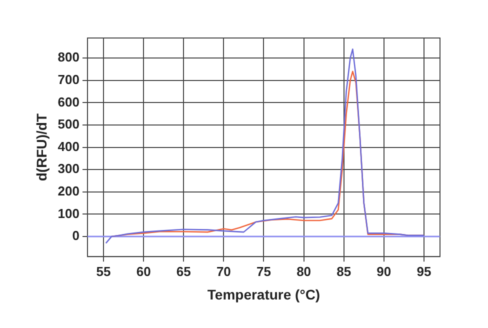  Describe the element at coordinates (69, 213) in the screenshot. I see `y-tick-label: 100` at that location.